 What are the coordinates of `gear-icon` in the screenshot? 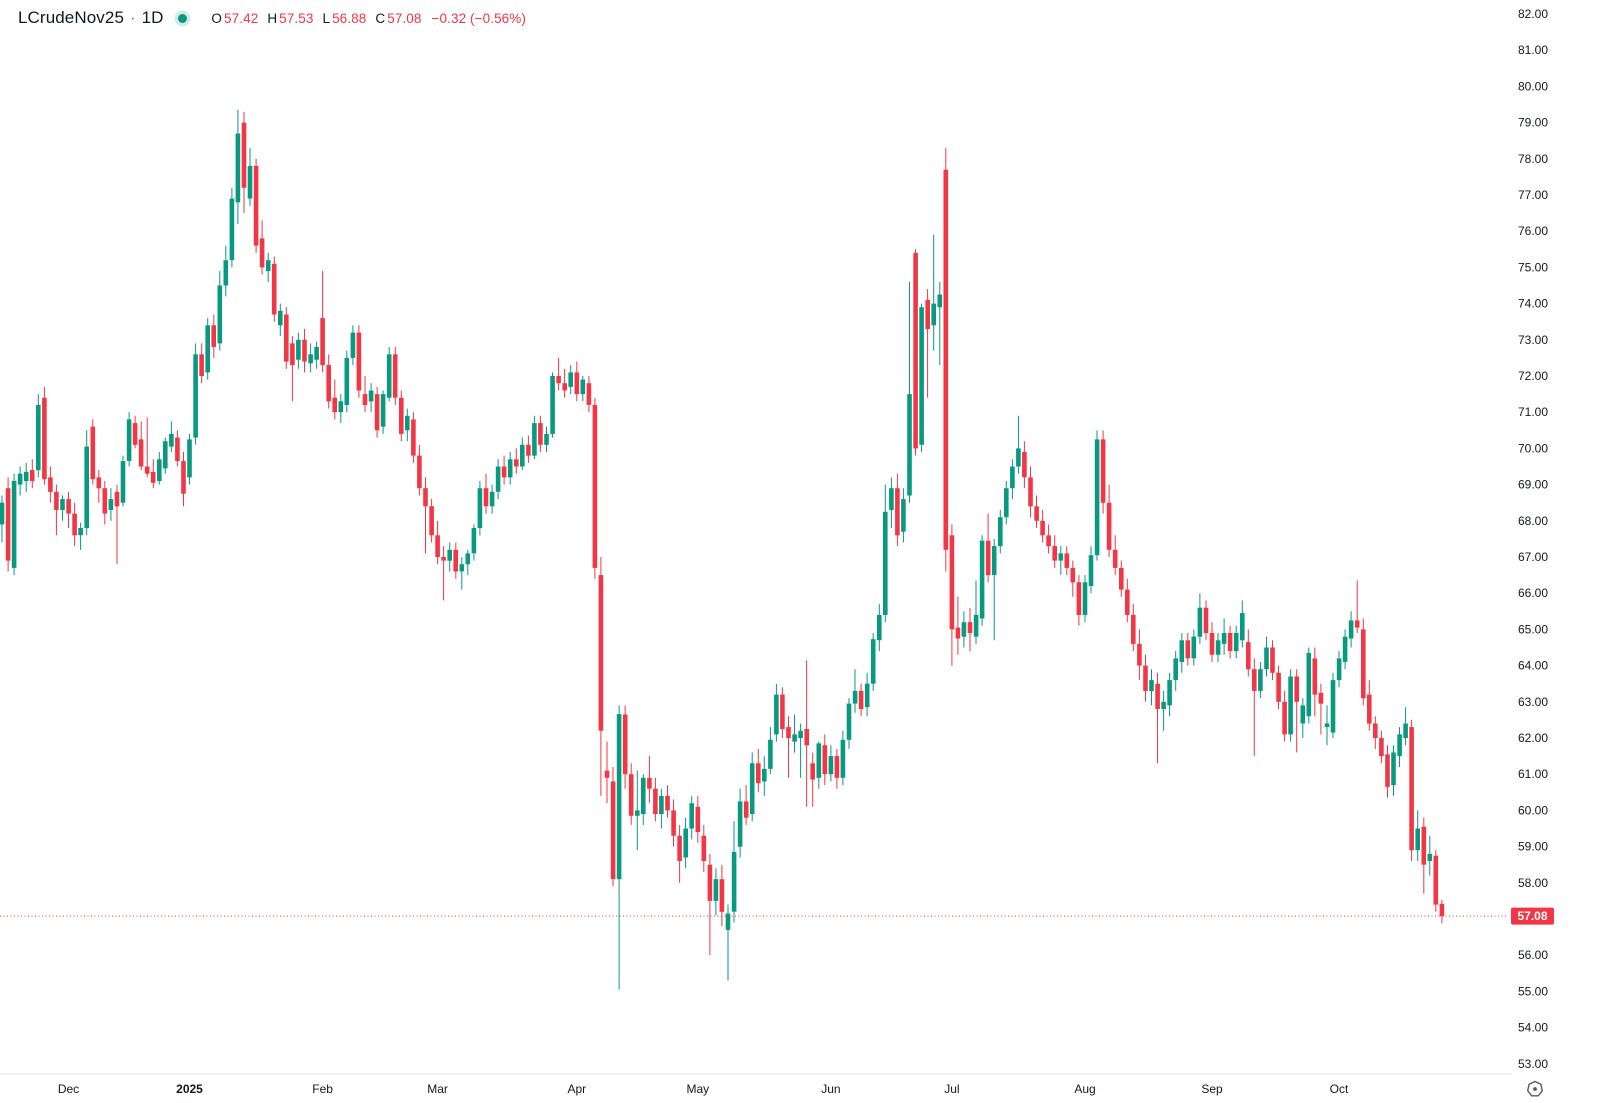 It's located at (1535, 1088).